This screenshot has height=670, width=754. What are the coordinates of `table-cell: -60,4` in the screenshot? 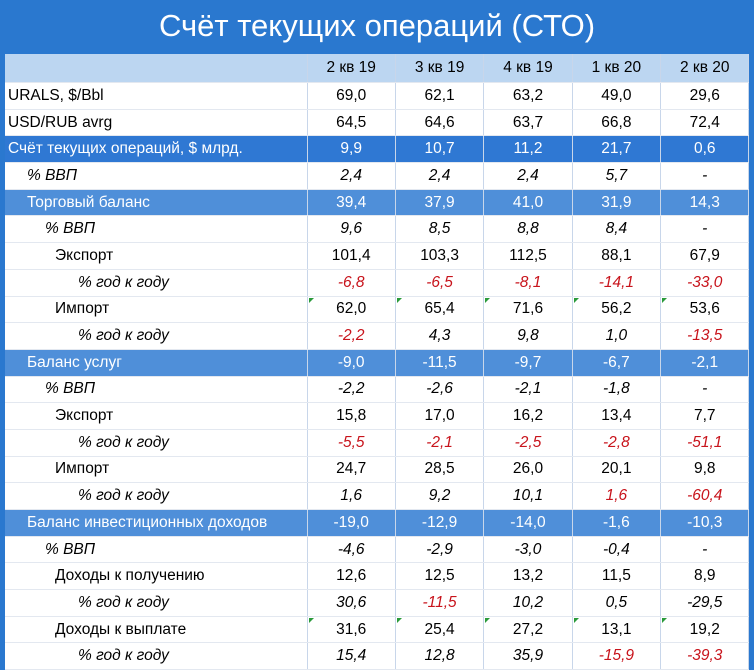 It's located at (705, 496).